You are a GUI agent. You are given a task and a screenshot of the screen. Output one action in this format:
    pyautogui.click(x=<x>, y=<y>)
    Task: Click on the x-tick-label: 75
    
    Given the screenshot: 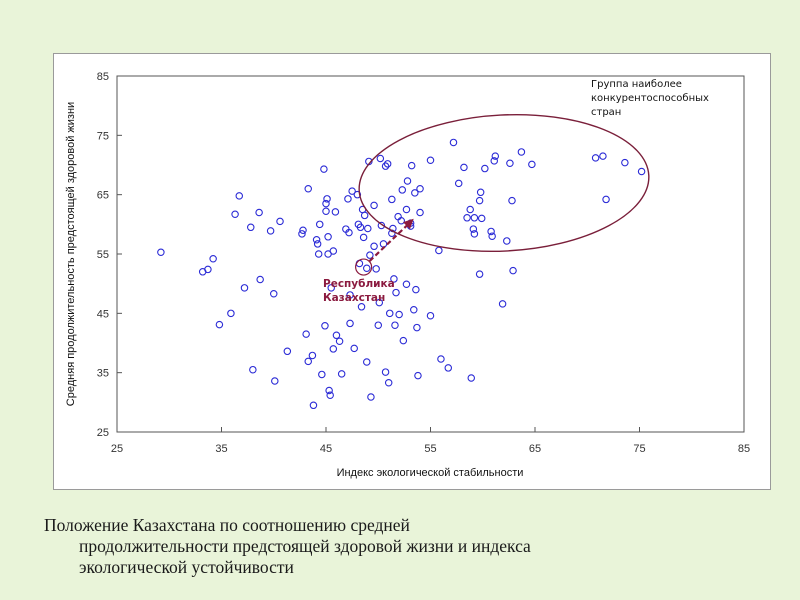 What is the action you would take?
    pyautogui.click(x=639, y=449)
    